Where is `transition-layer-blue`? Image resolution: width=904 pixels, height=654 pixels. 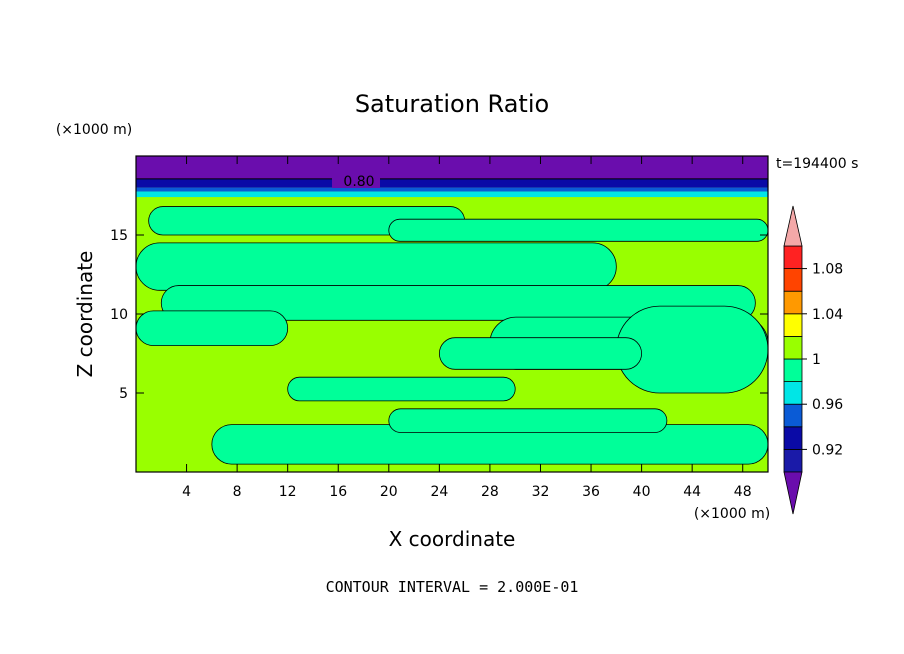 transition-layer-blue is located at coordinates (452, 189).